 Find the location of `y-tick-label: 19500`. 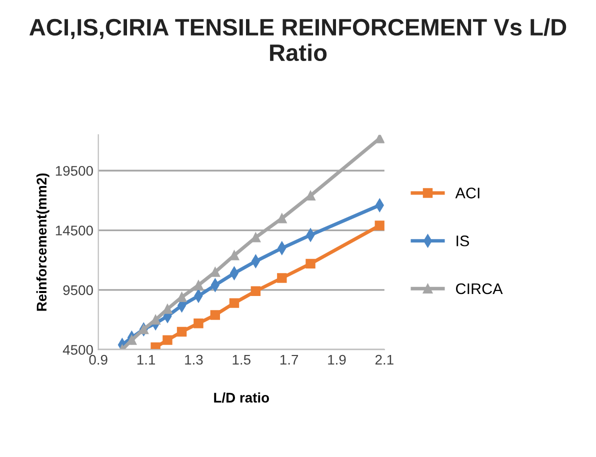

y-tick-label: 19500 is located at coordinates (74, 171).